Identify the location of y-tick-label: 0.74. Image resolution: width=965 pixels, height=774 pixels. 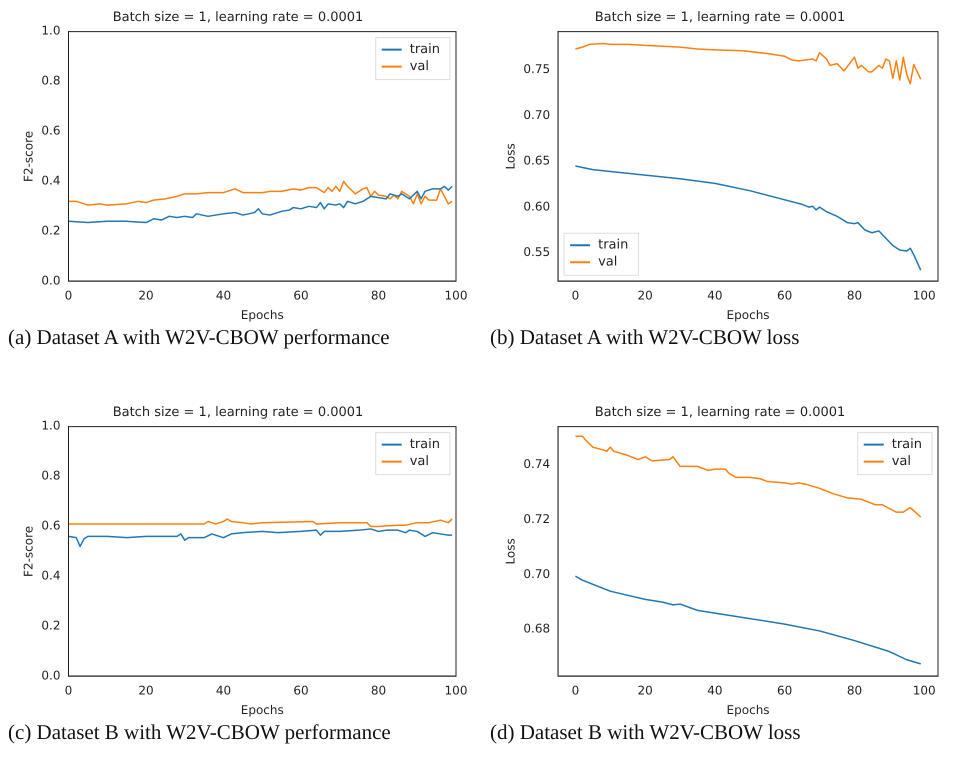
(536, 464).